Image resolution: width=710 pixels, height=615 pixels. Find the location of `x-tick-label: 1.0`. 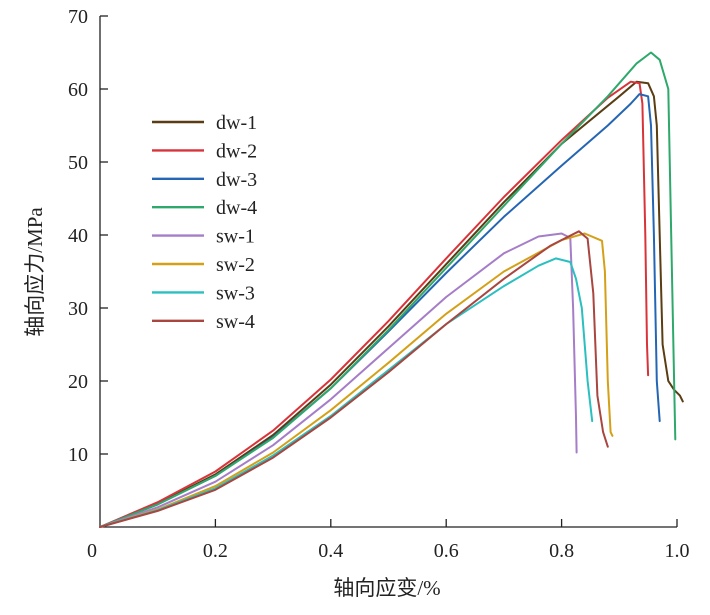

x-tick-label: 1.0 is located at coordinates (677, 551).